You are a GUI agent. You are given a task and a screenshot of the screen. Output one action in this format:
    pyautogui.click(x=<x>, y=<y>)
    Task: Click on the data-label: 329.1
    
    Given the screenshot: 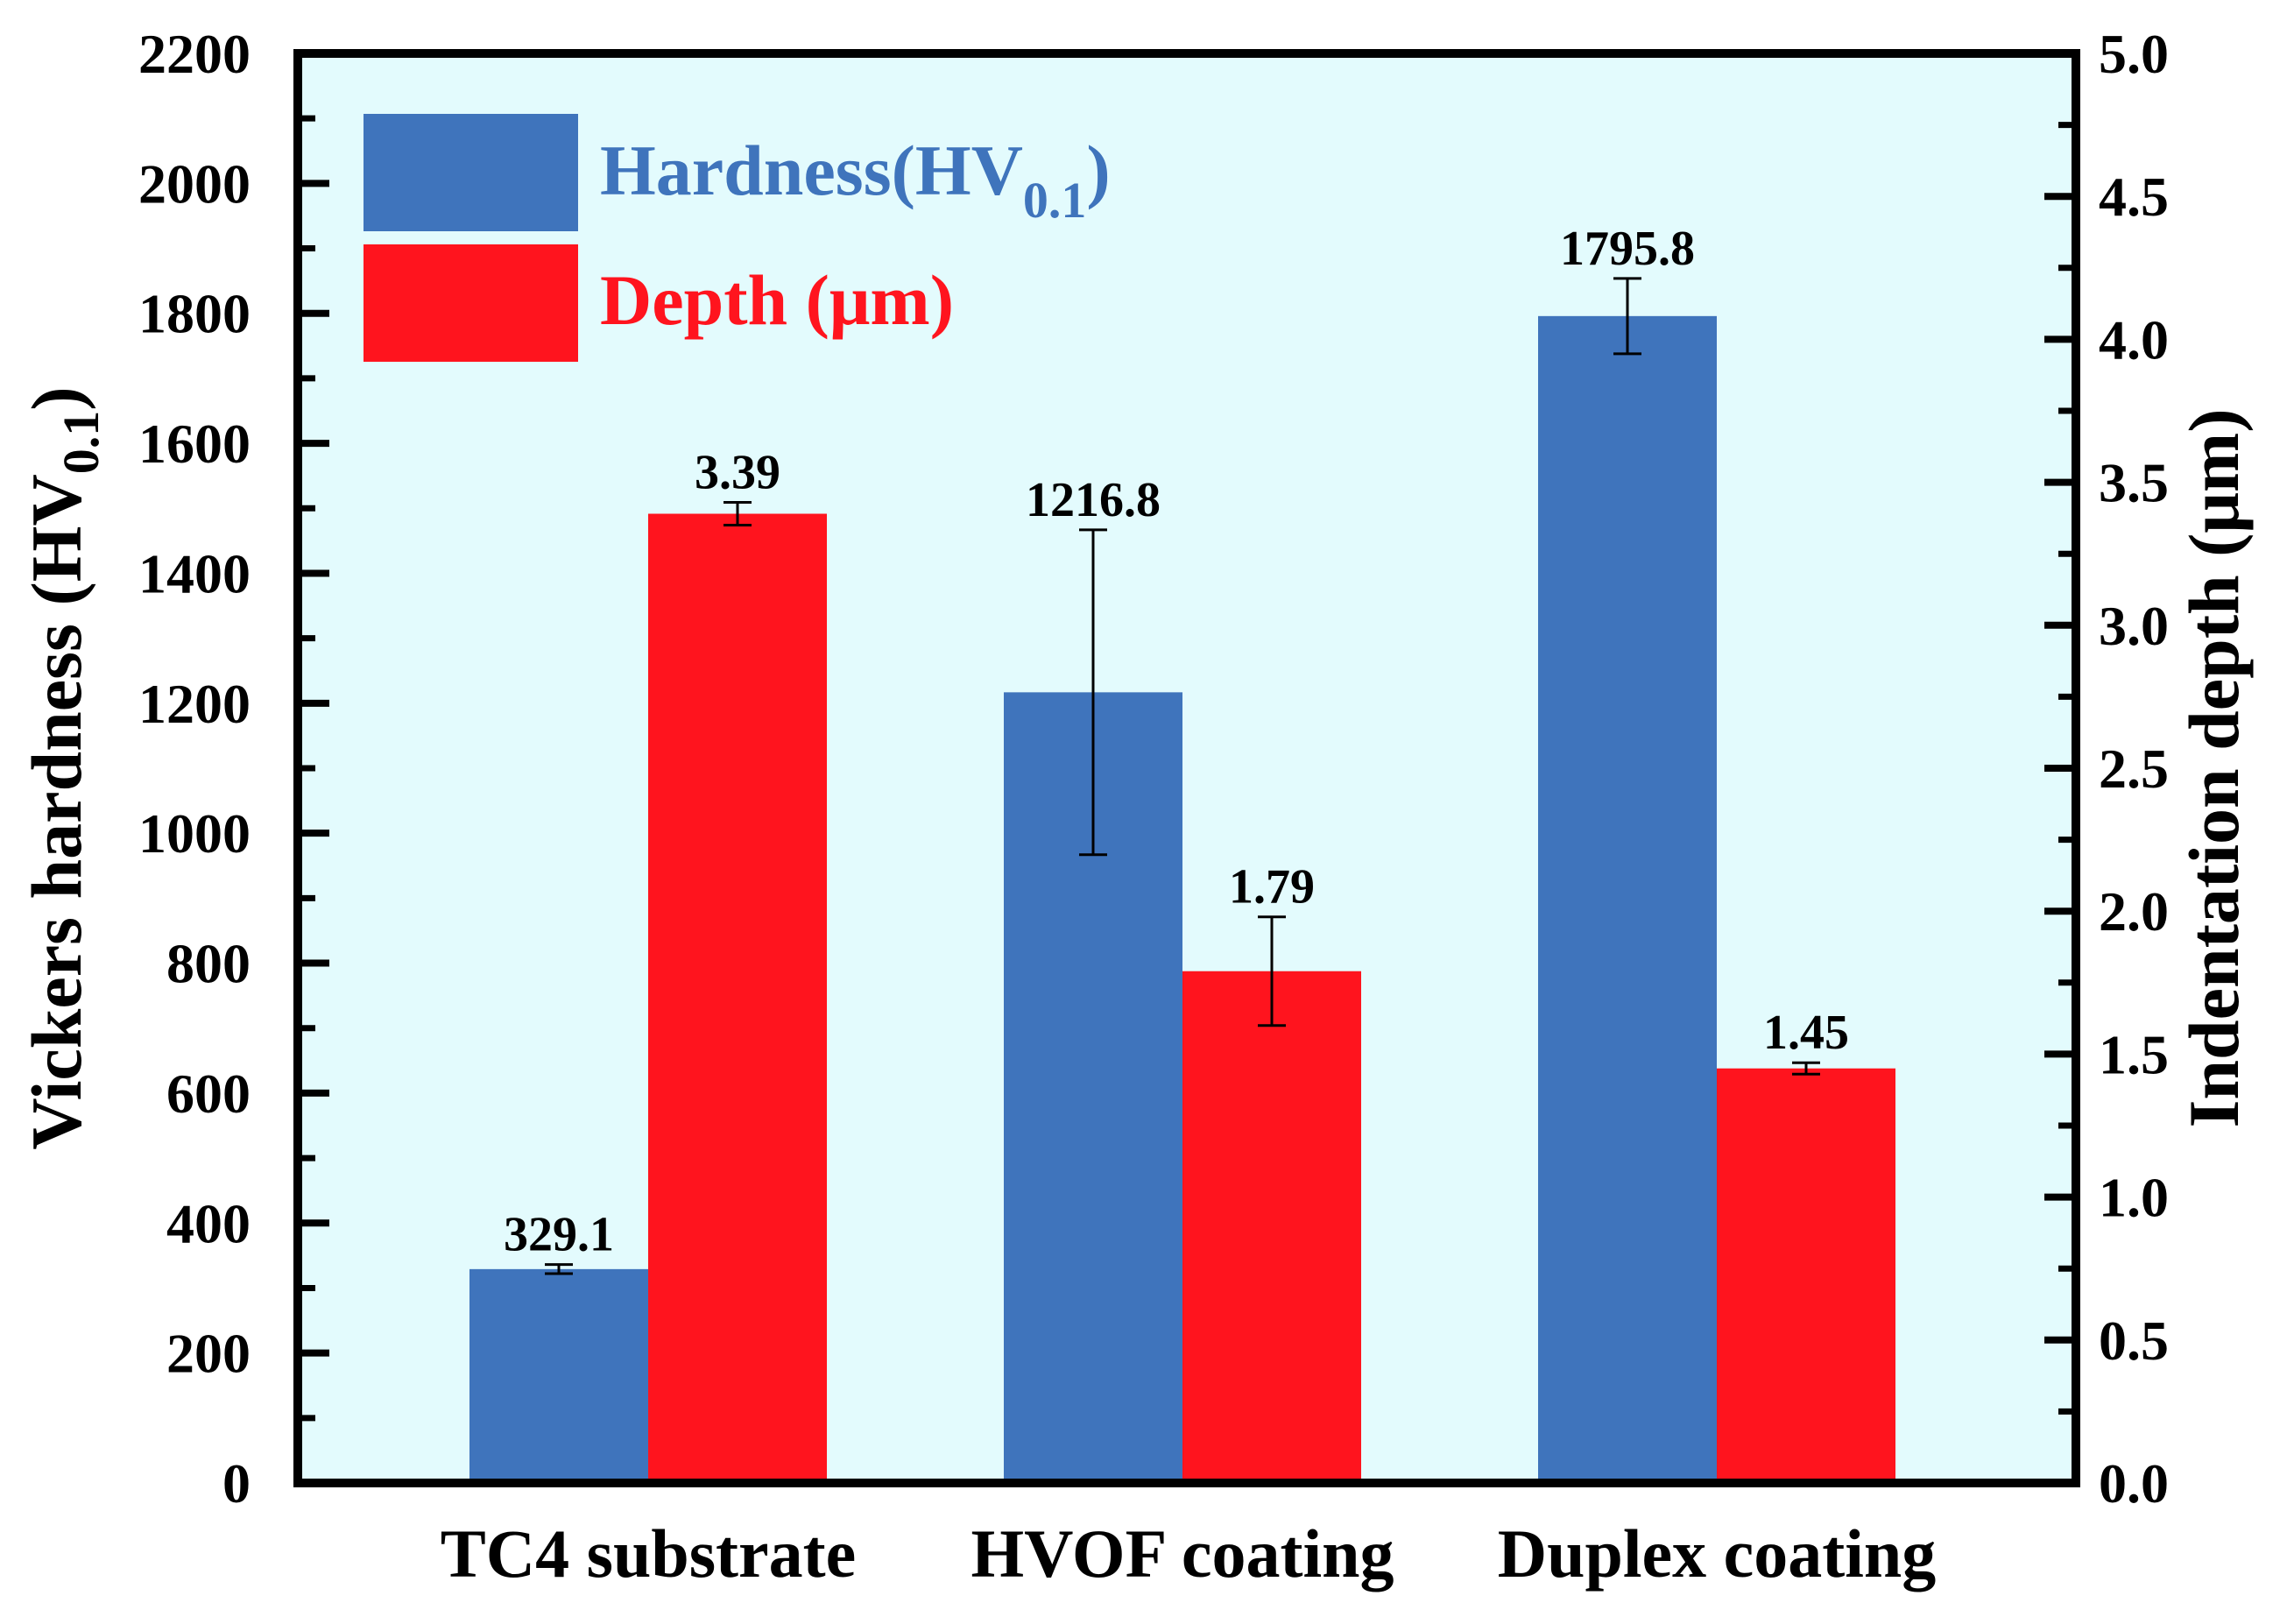 What is the action you would take?
    pyautogui.click(x=559, y=1235)
    